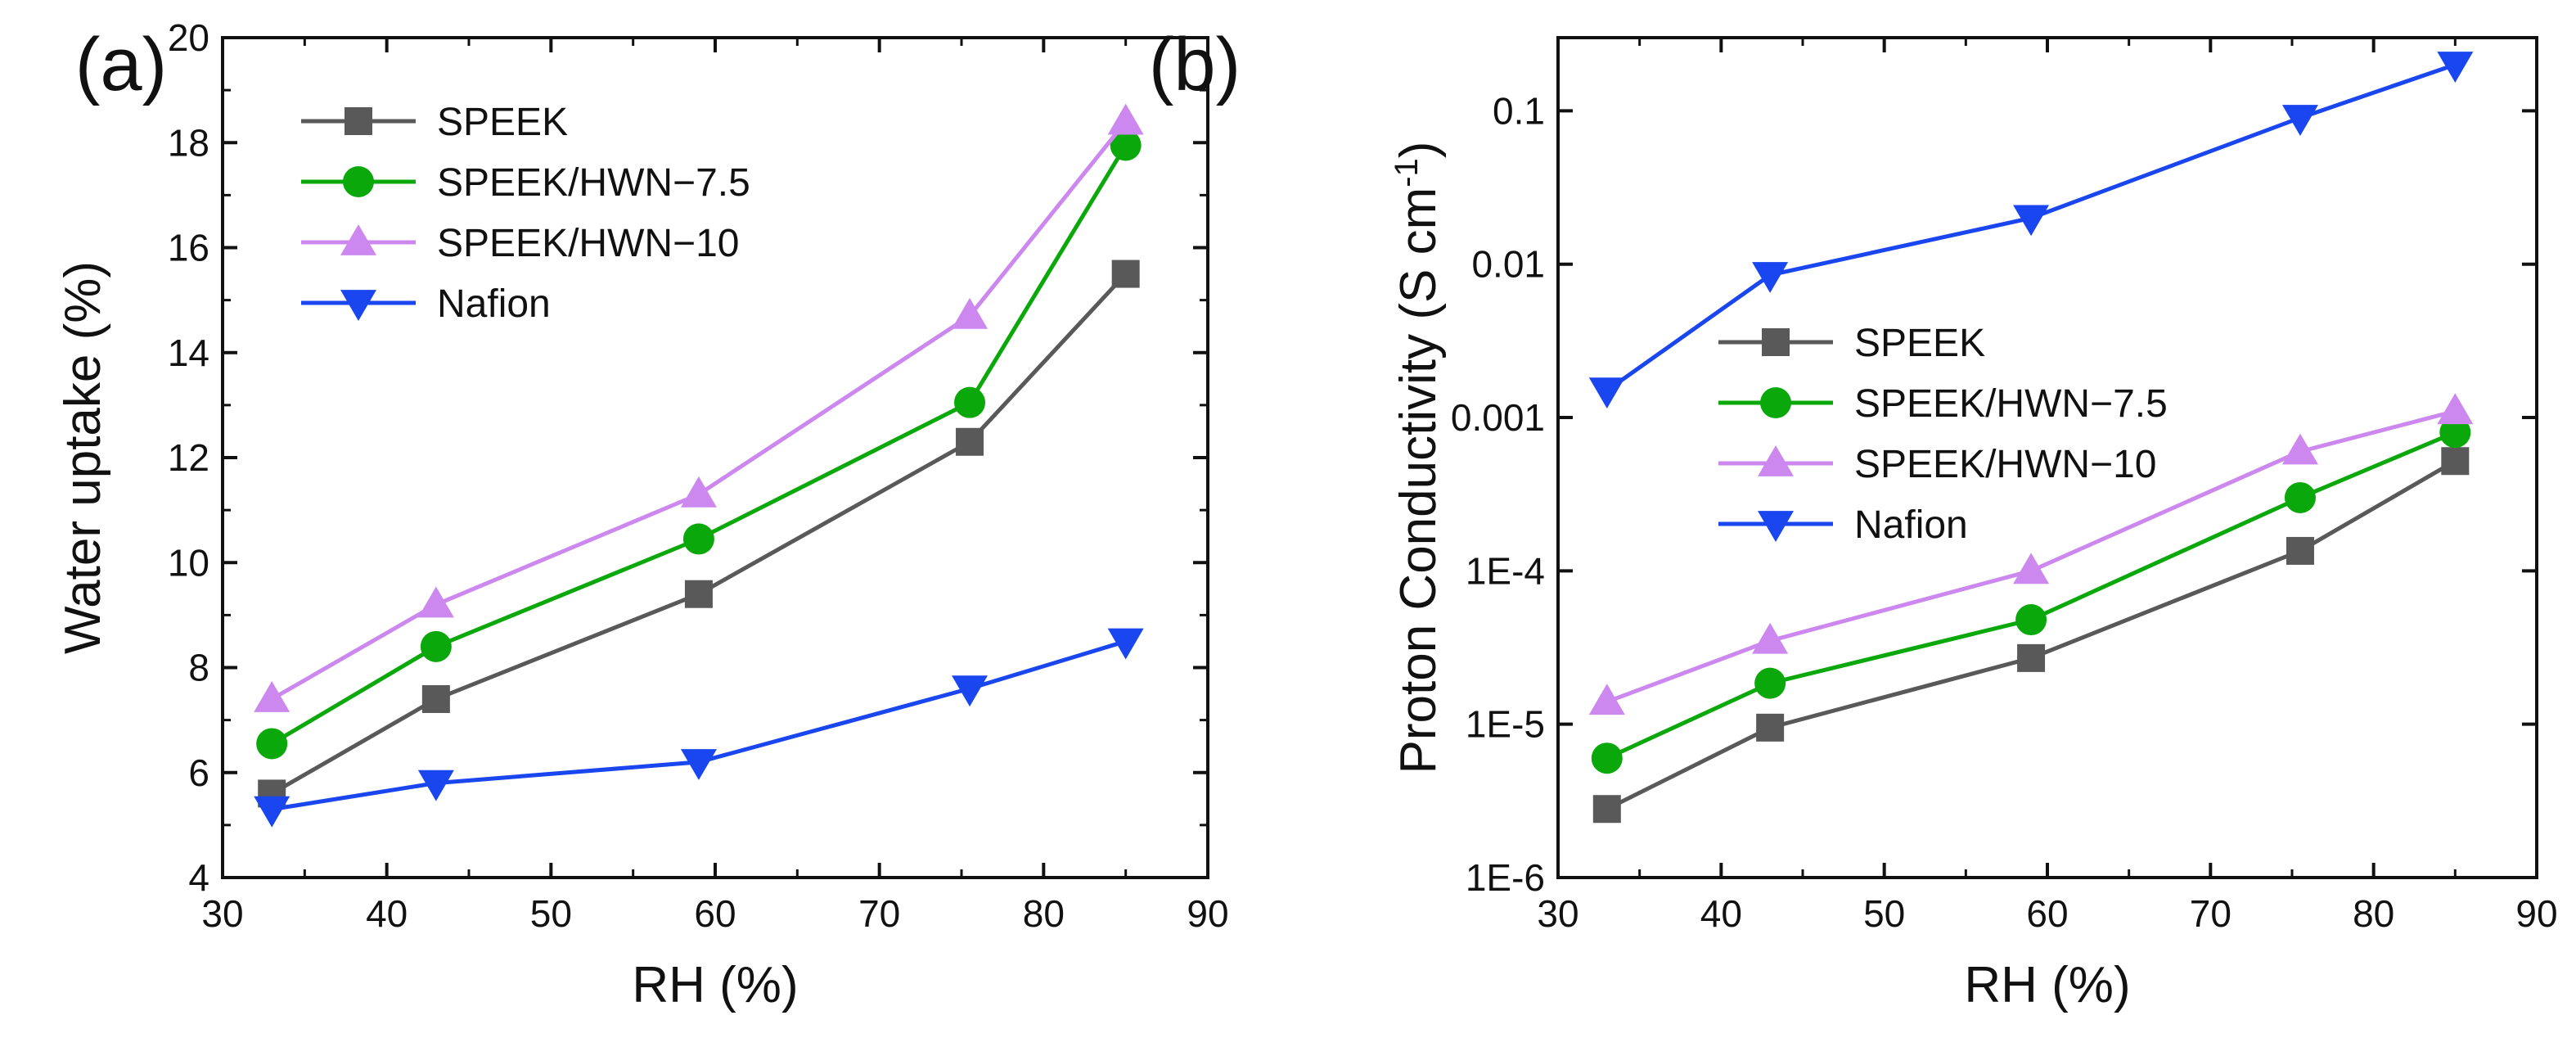  What do you see at coordinates (1505, 878) in the screenshot?
I see `y-tick-label: 1E-6` at bounding box center [1505, 878].